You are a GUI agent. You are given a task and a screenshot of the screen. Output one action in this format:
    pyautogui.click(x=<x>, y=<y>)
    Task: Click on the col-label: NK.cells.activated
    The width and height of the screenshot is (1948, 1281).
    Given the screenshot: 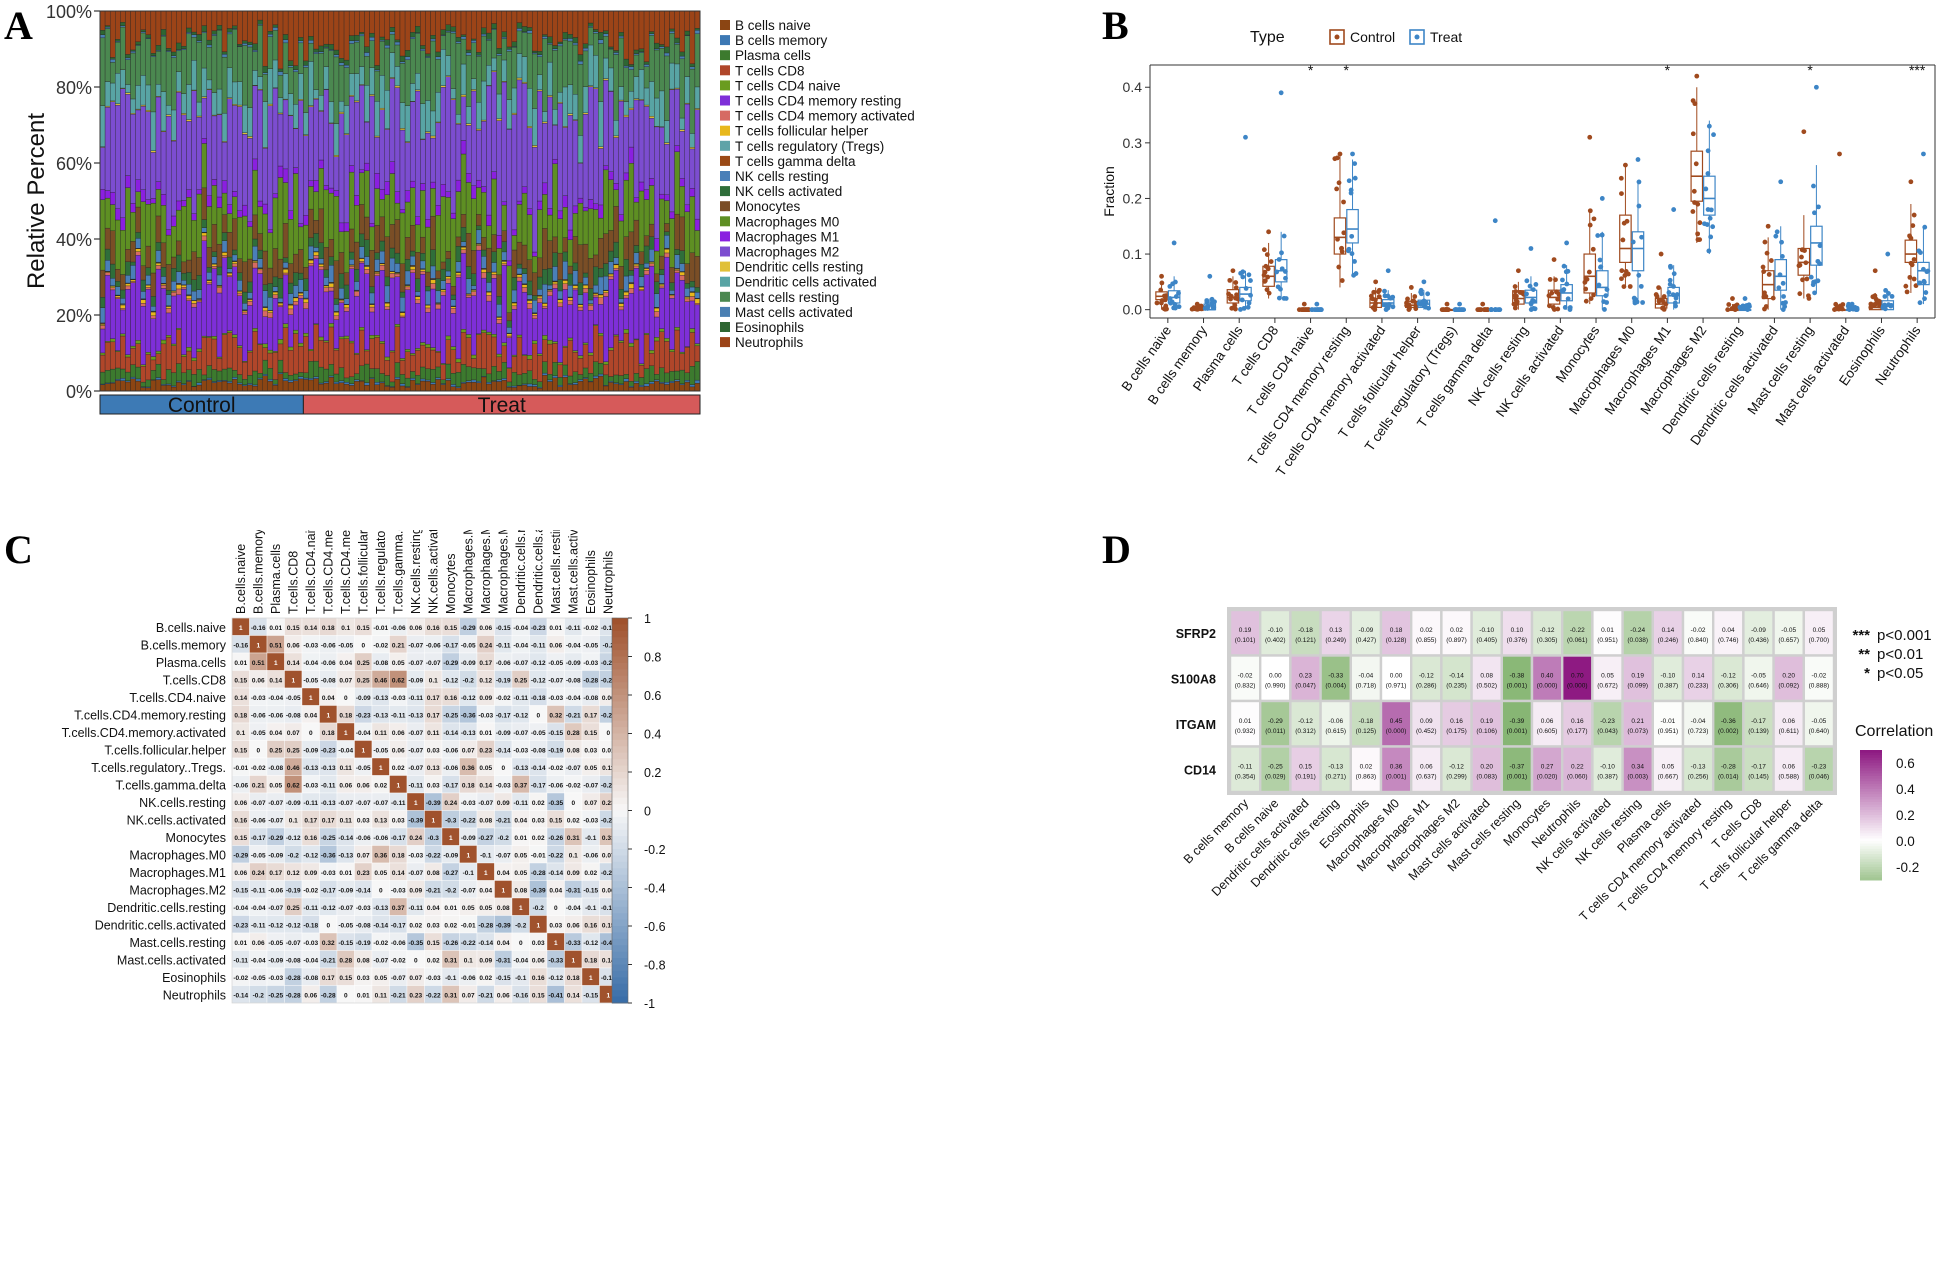 What is the action you would take?
    pyautogui.click(x=433, y=572)
    